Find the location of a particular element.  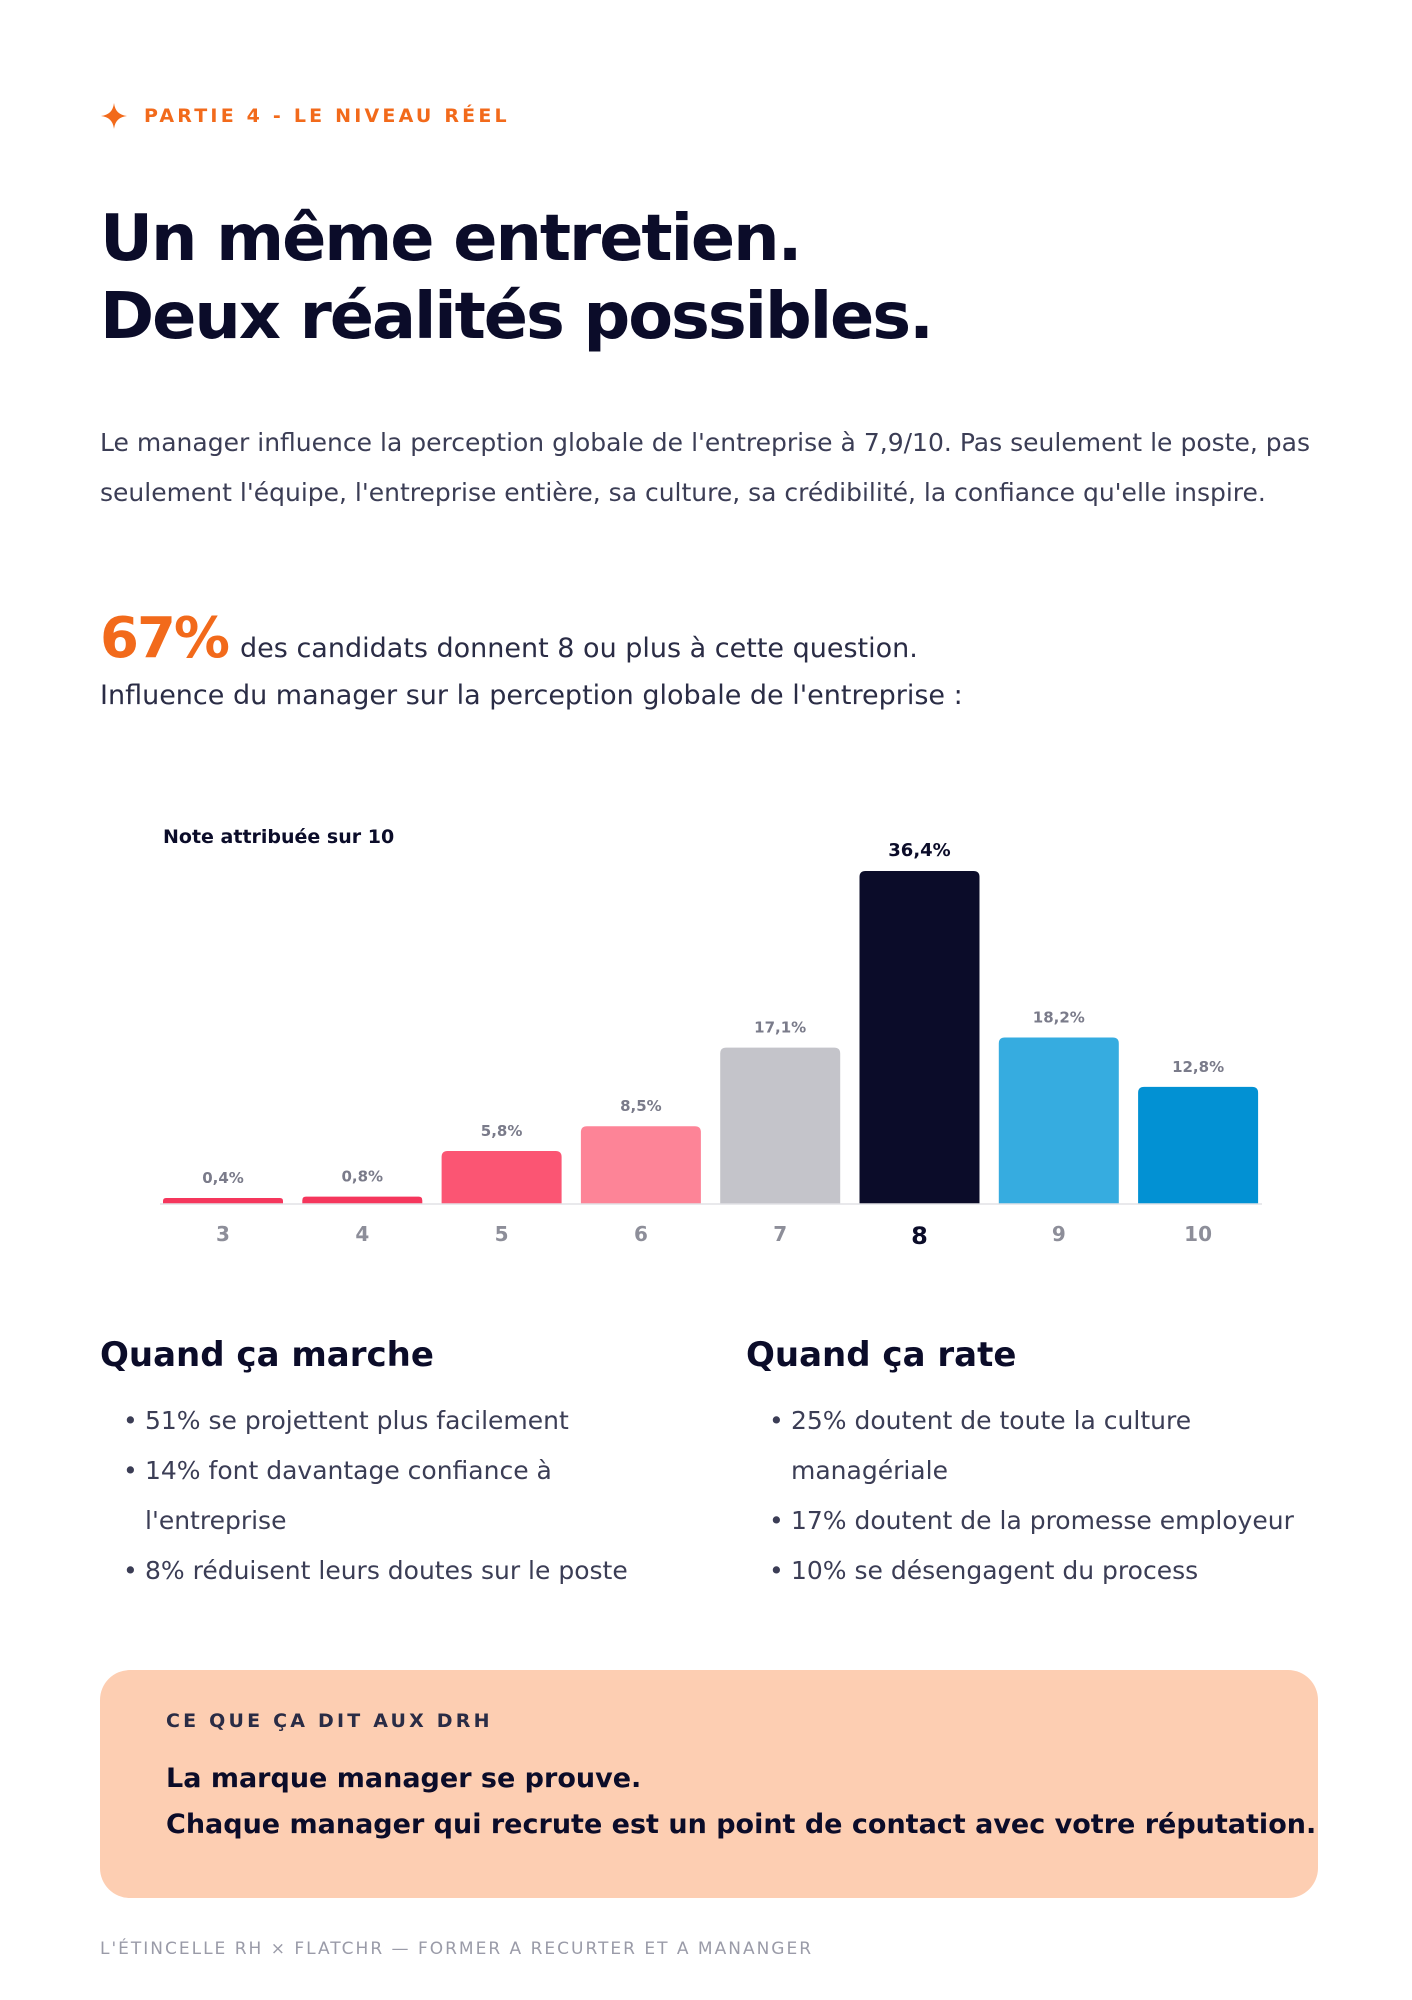

x-tick-label: 6 is located at coordinates (641, 1234).